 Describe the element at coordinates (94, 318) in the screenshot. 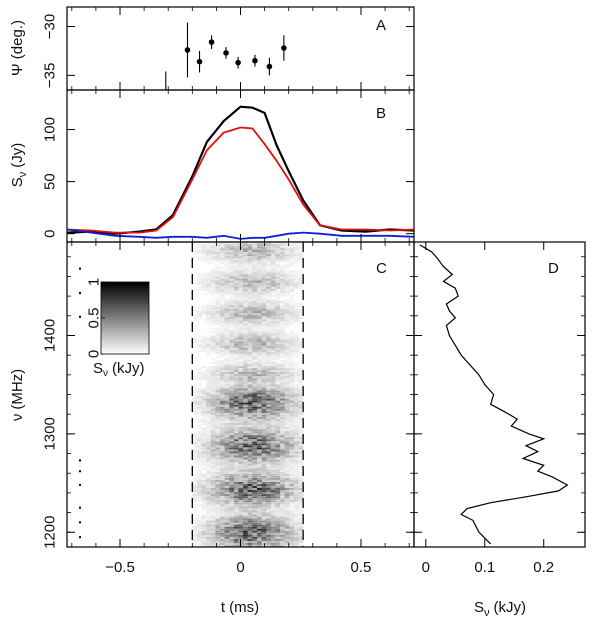

I see `colorbar-tick-label: 0.5` at that location.